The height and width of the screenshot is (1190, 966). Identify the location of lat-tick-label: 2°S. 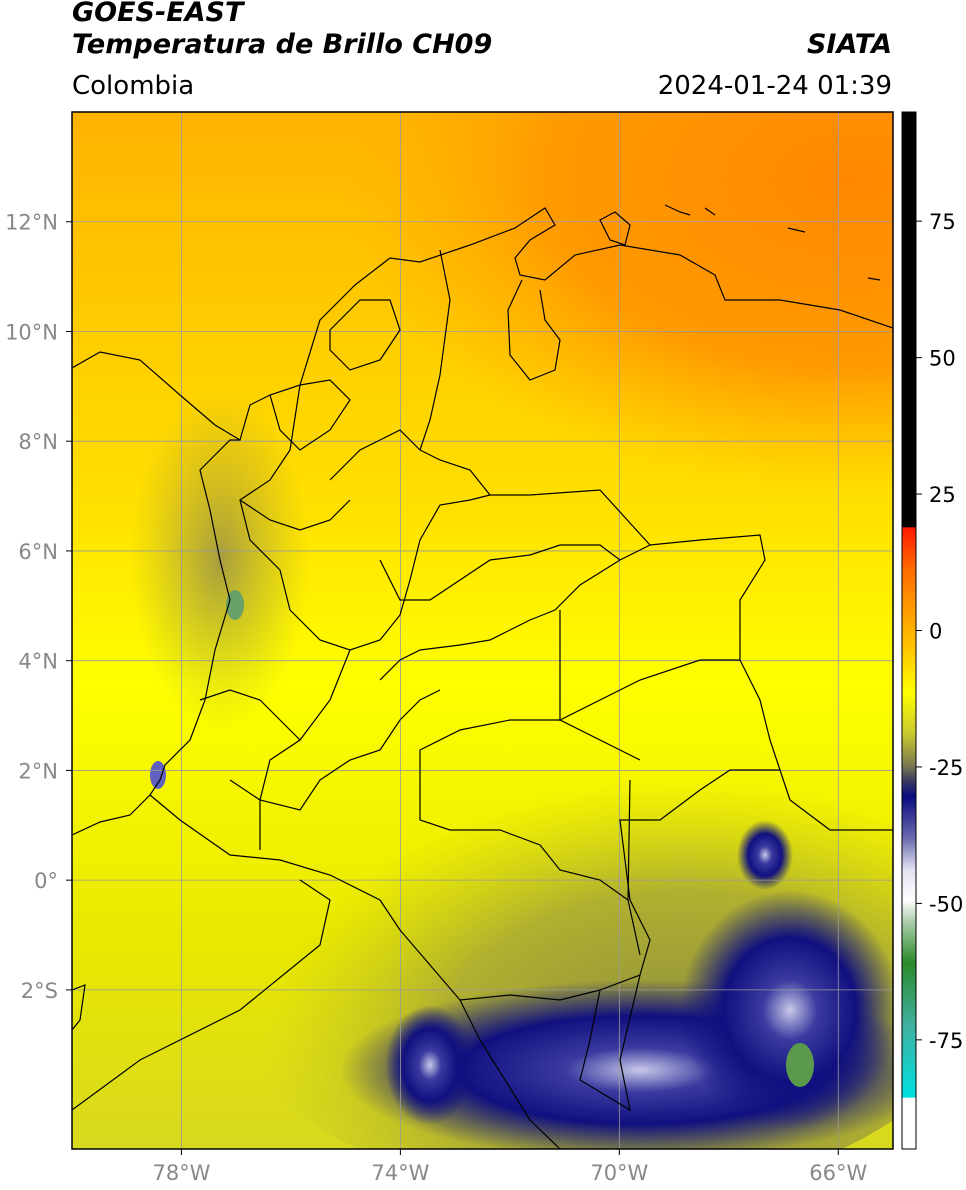
(39, 991).